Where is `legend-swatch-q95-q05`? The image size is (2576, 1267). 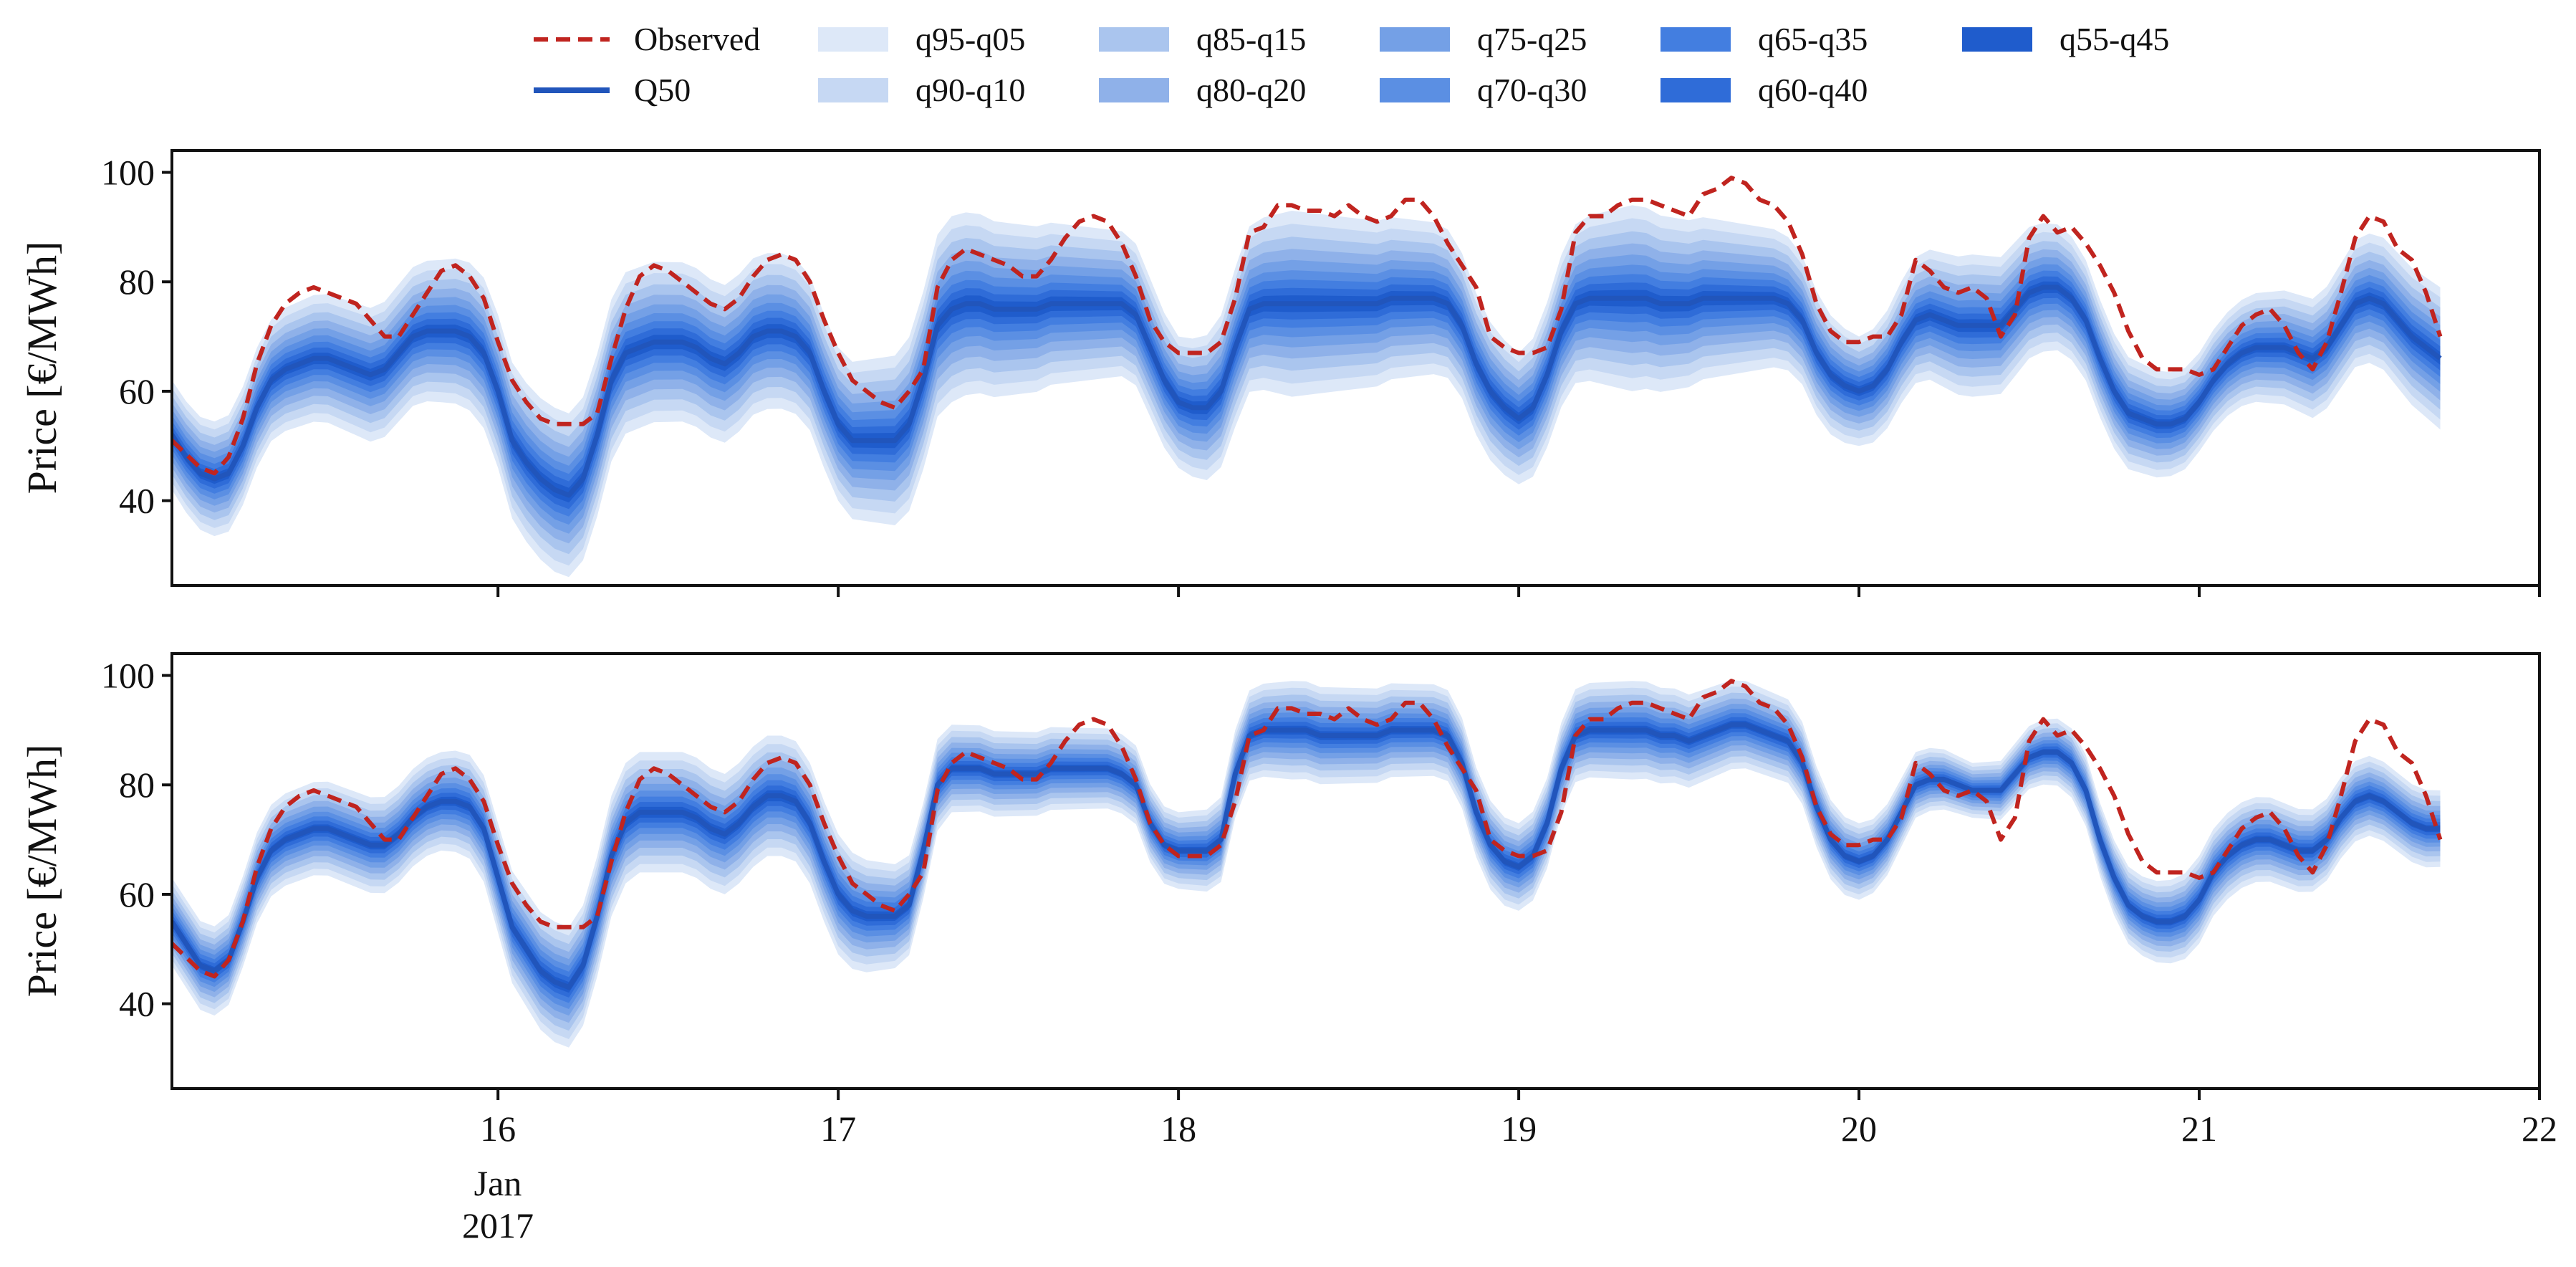 legend-swatch-q95-q05 is located at coordinates (853, 39).